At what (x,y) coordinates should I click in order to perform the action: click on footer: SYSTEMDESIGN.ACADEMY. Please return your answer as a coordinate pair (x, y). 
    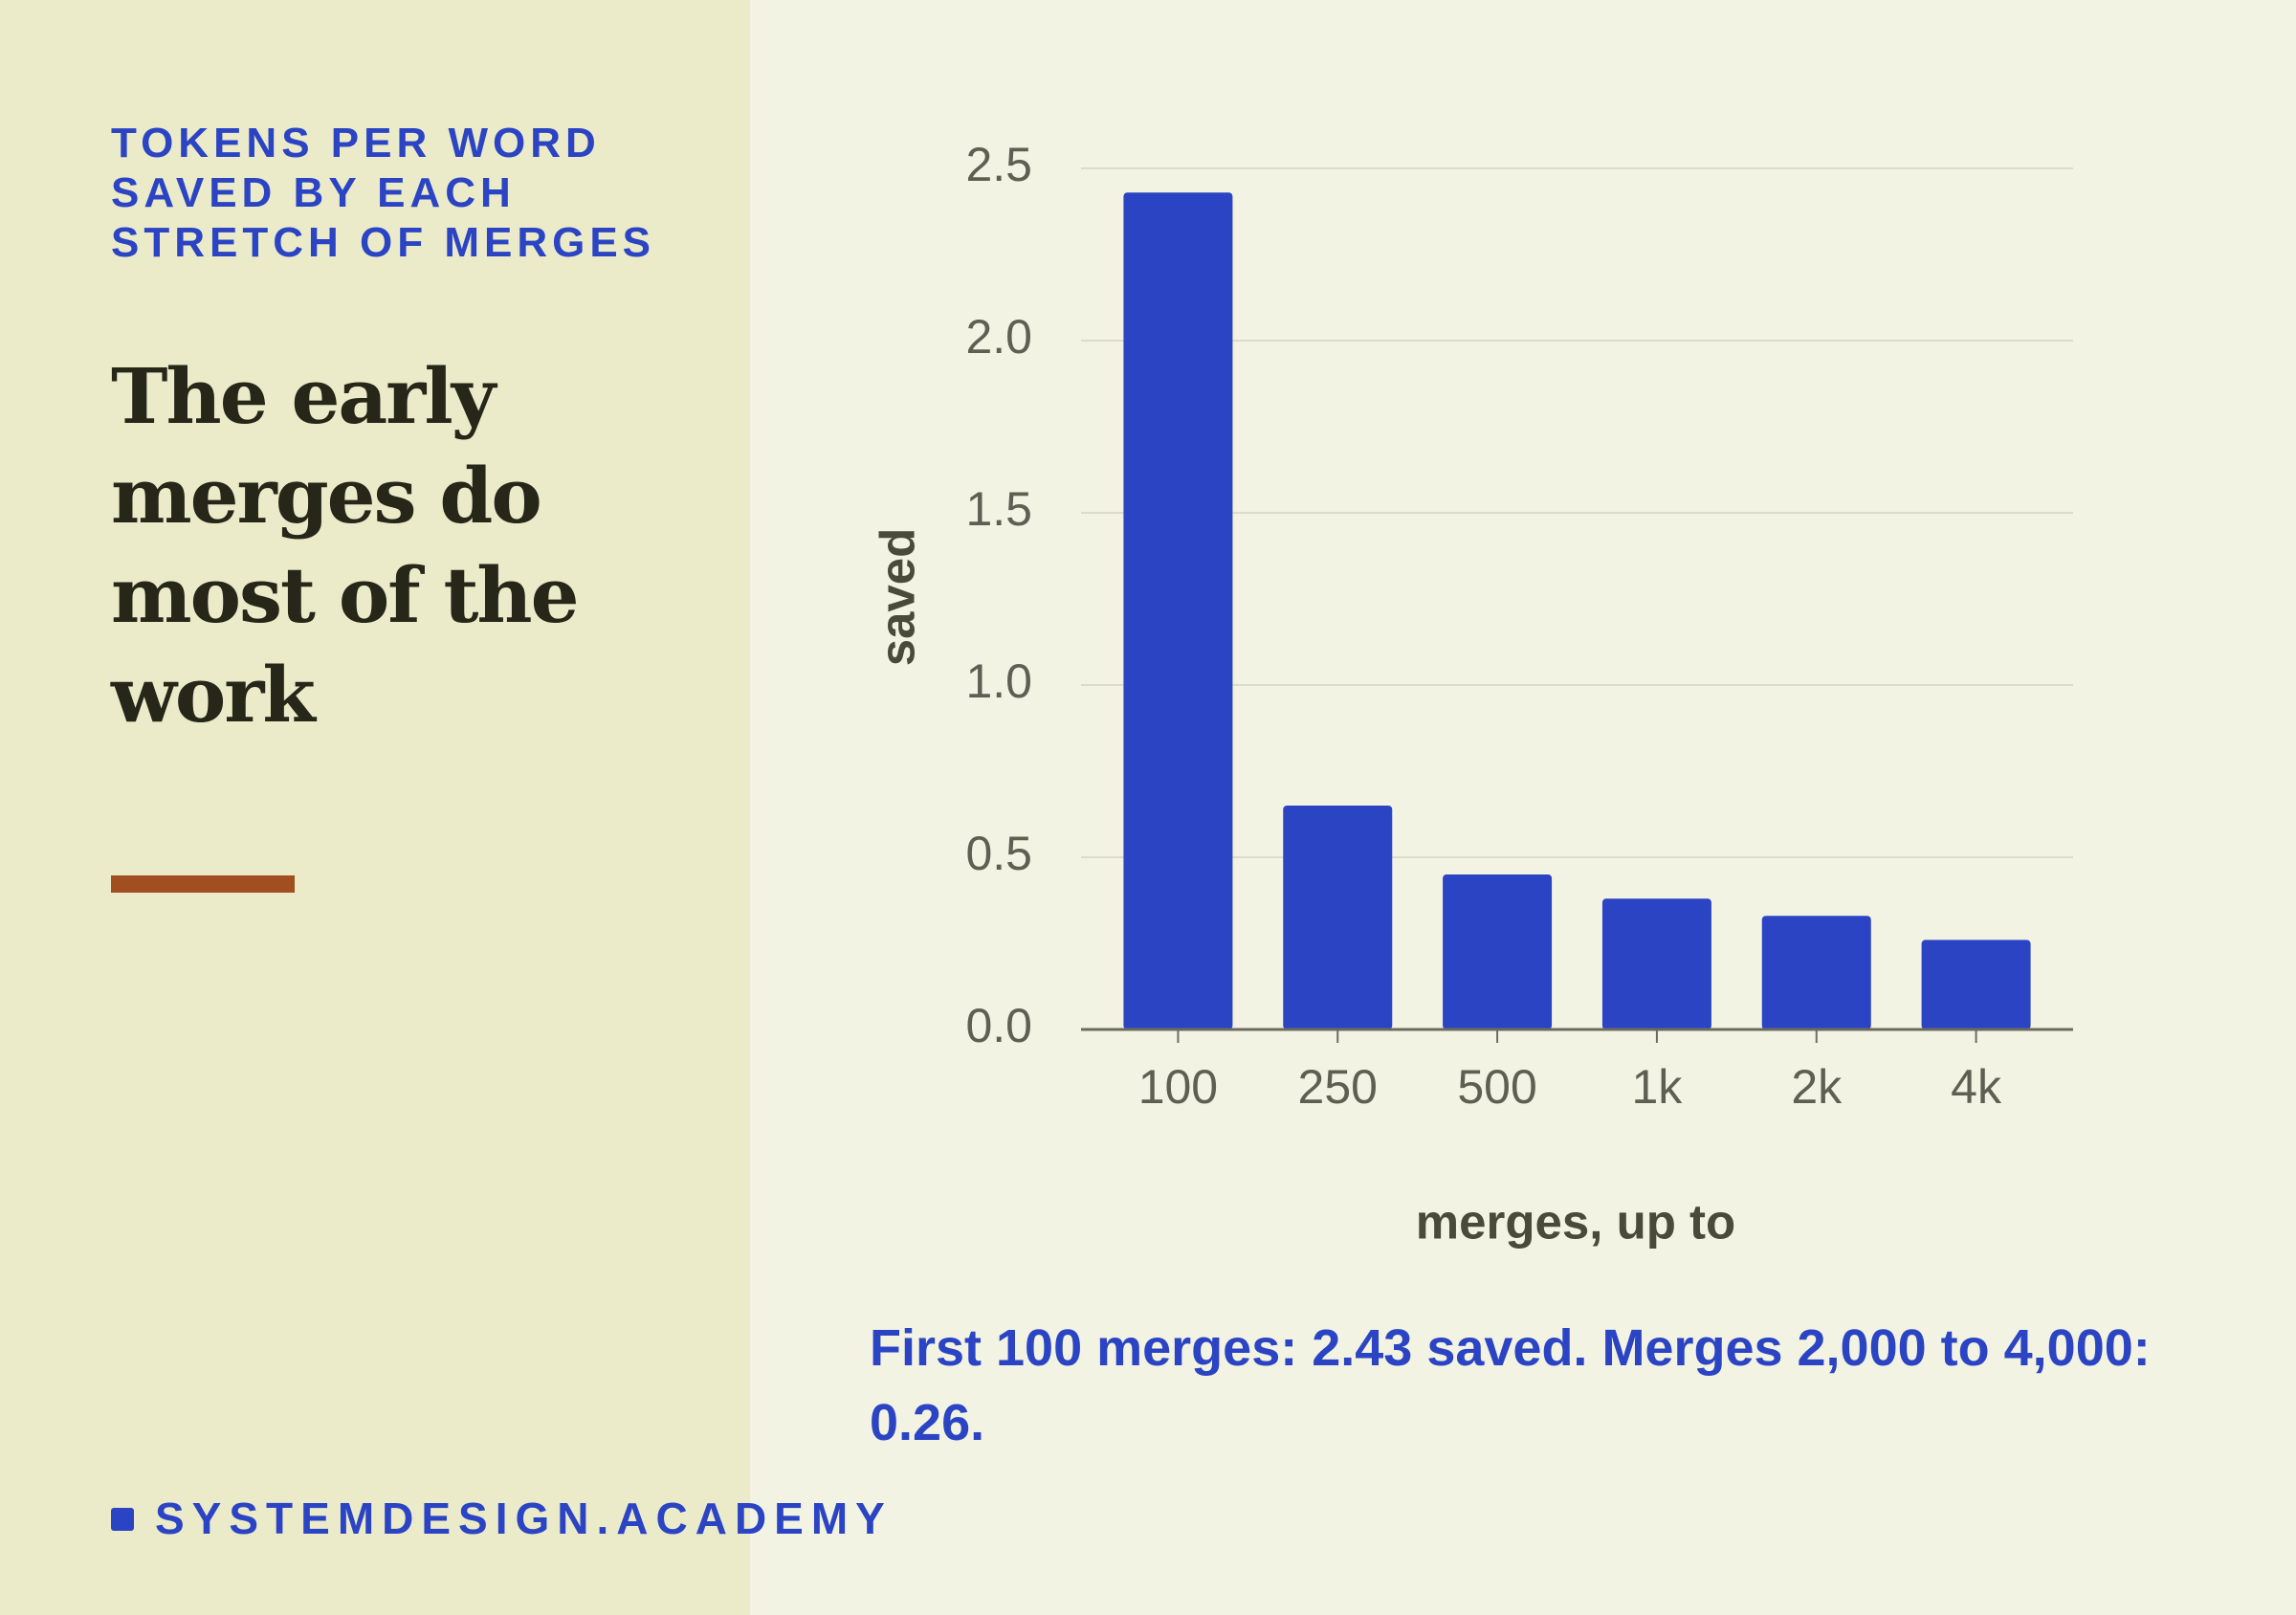
    Looking at the image, I should click on (524, 1518).